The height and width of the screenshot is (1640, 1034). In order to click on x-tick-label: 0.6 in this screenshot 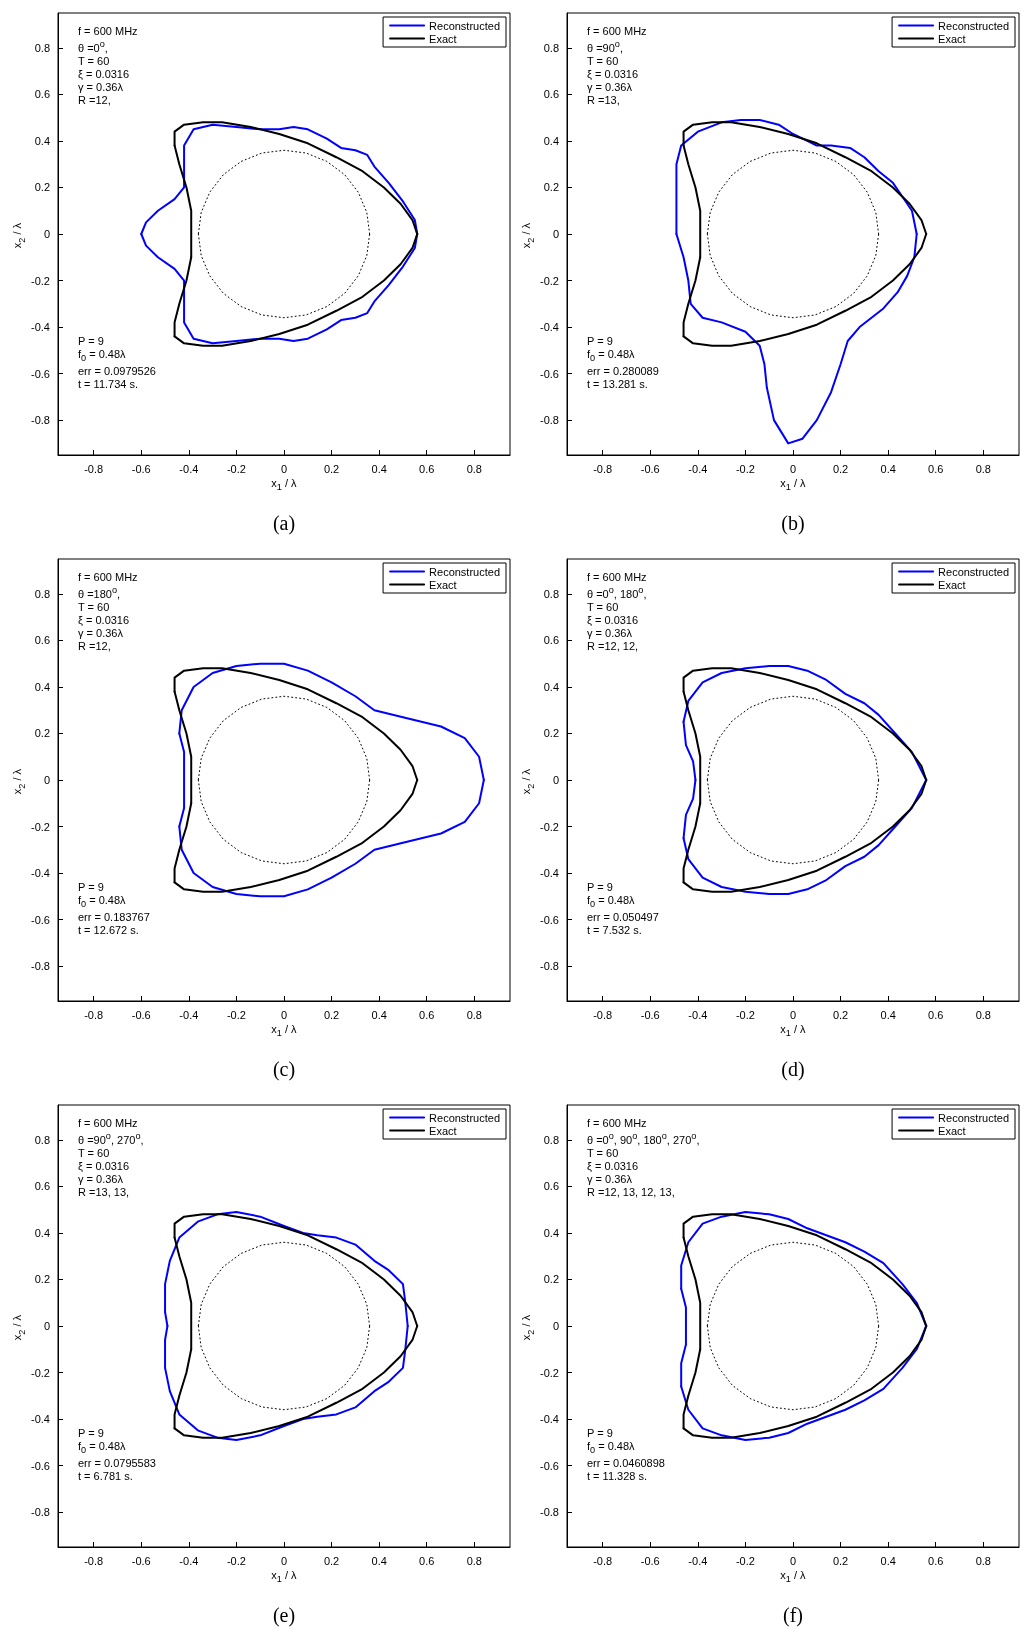, I will do `click(936, 1560)`.